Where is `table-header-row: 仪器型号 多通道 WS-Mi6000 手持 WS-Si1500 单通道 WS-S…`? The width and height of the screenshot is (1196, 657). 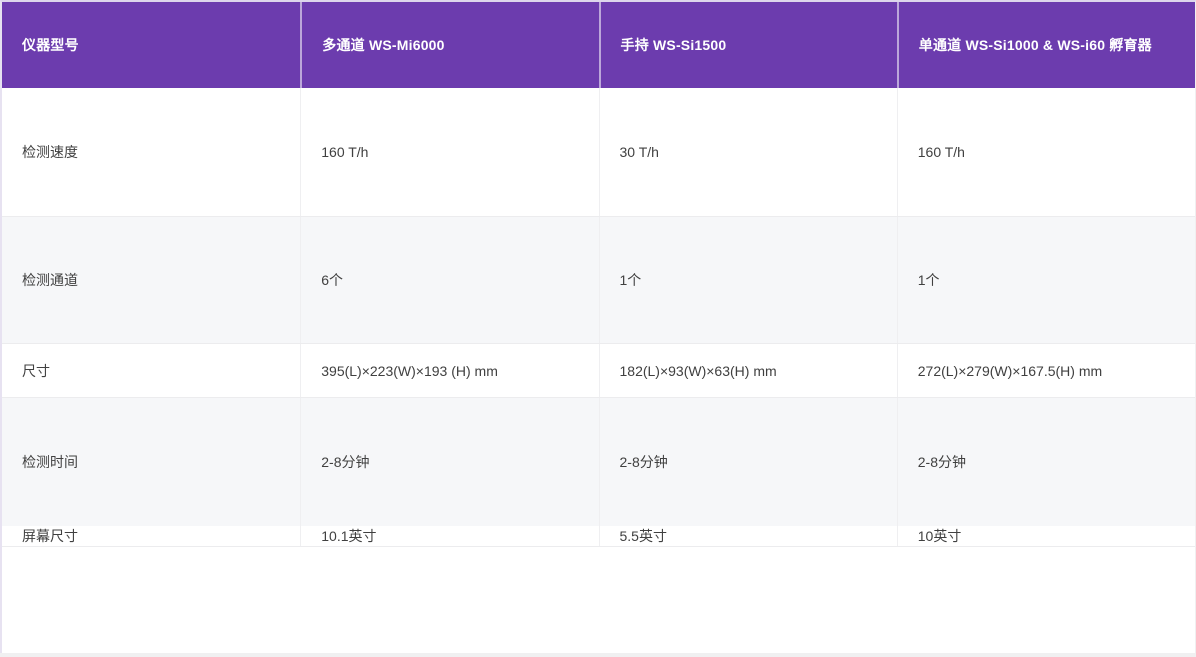 table-header-row: 仪器型号 多通道 WS-Mi6000 手持 WS-Si1500 单通道 WS-S… is located at coordinates (598, 45).